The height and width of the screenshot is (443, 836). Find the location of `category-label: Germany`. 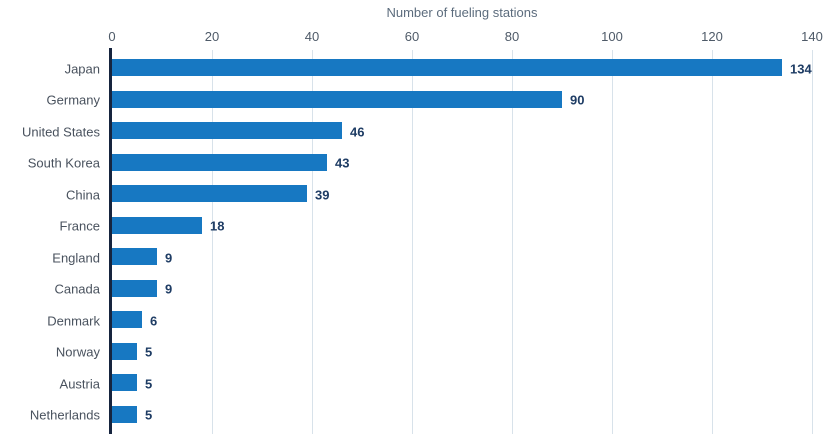

category-label: Germany is located at coordinates (73, 100).